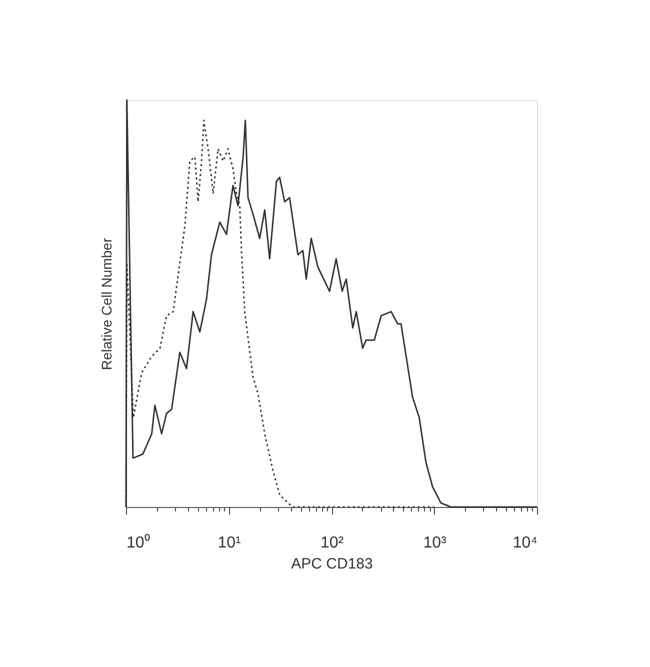 This screenshot has width=650, height=667. What do you see at coordinates (229, 543) in the screenshot?
I see `x-tick-label: 10¹` at bounding box center [229, 543].